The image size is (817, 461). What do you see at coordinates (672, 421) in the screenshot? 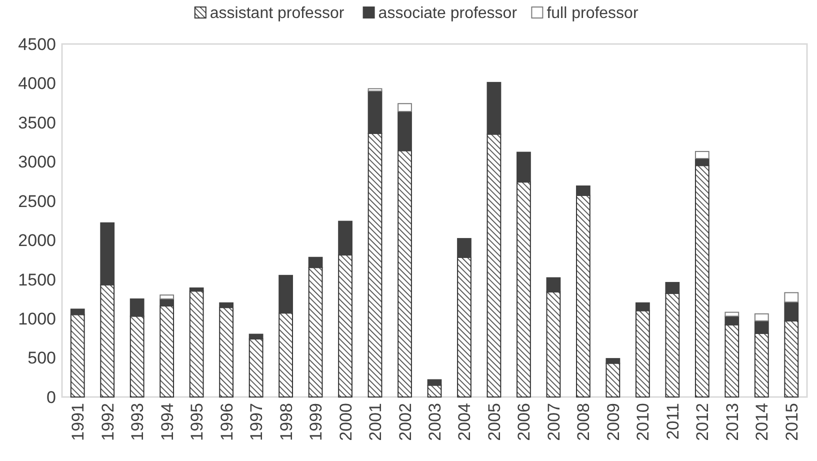
I see `x-tick-label: 2011` at bounding box center [672, 421].